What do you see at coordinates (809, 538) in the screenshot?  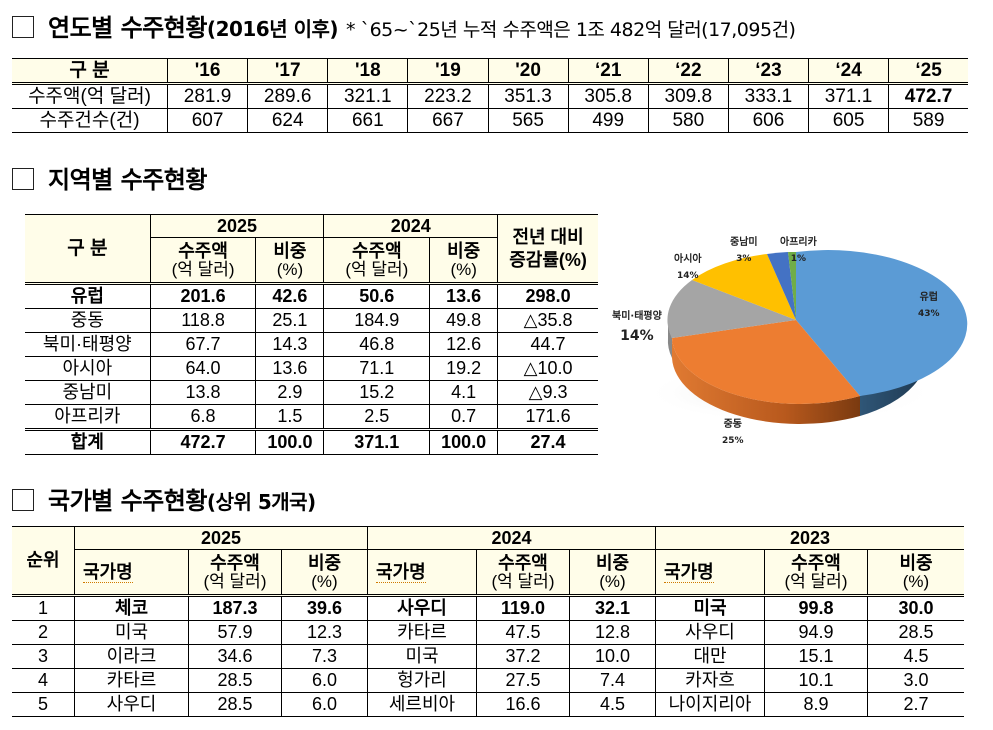 I see `header-year-2023: 2023` at bounding box center [809, 538].